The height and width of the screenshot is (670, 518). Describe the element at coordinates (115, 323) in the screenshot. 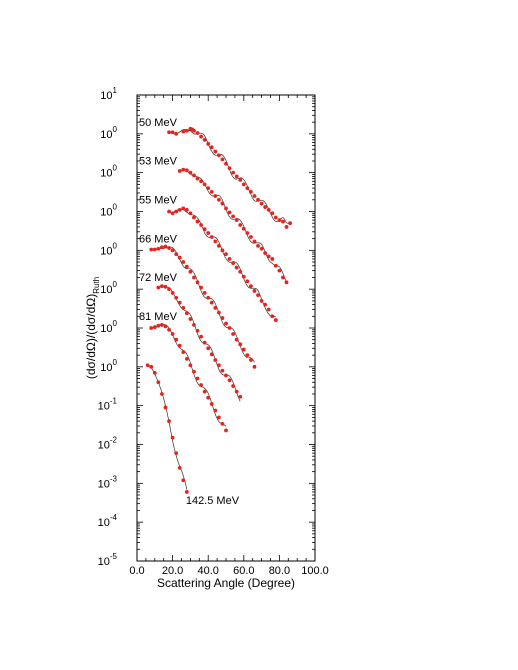

I see `y-tick-exponent: 0` at that location.